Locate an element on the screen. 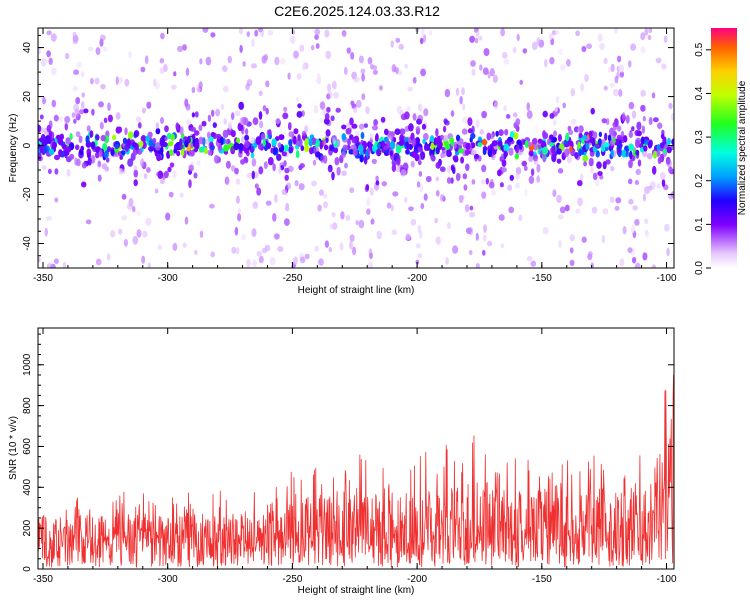  spectrogram-y-tick-label: 0 is located at coordinates (27, 145).